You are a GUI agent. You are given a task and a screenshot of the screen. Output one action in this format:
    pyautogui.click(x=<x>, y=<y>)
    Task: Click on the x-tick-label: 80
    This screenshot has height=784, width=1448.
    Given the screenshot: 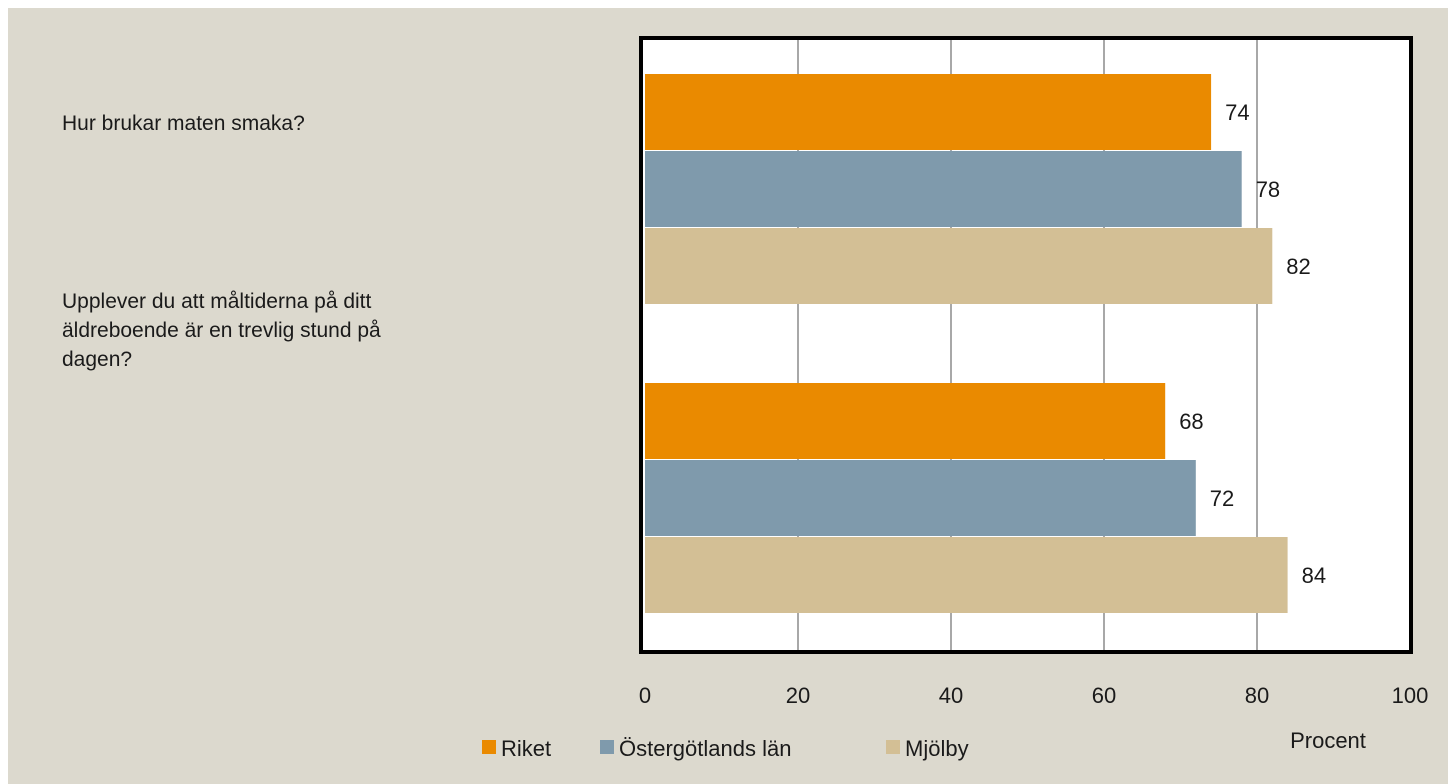 What is the action you would take?
    pyautogui.click(x=1257, y=695)
    